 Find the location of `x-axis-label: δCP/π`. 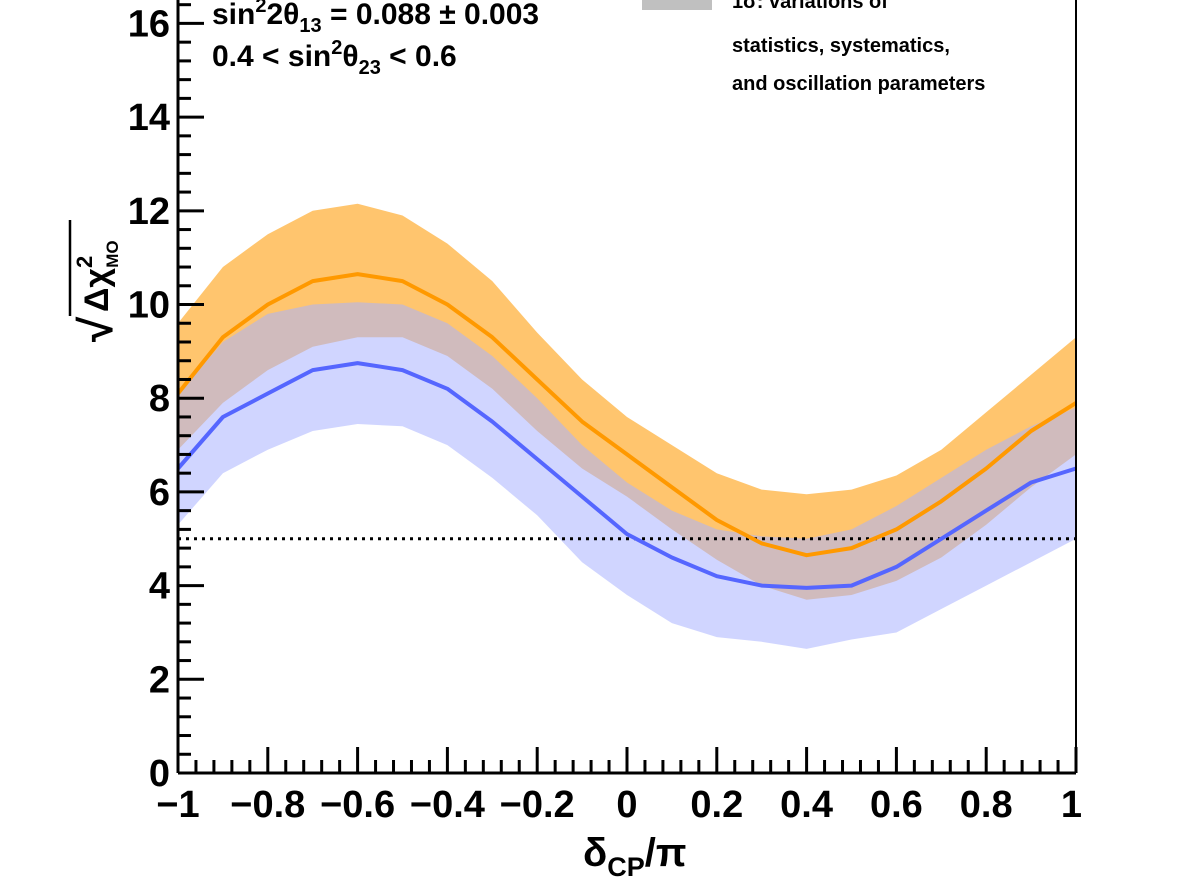

x-axis-label: δCP/π is located at coordinates (635, 856).